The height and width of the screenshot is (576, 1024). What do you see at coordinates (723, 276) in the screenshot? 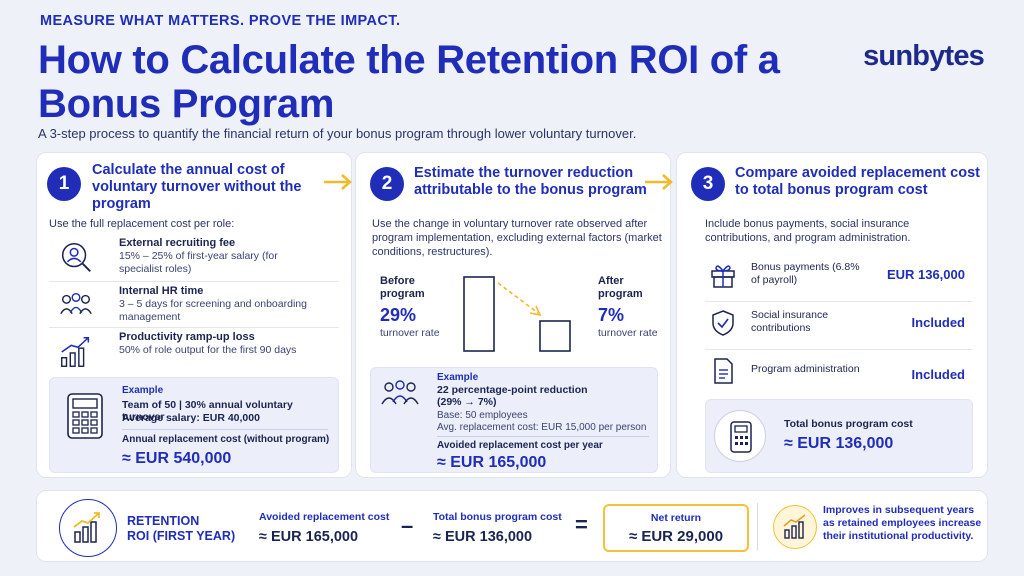
I see `gift-icon` at bounding box center [723, 276].